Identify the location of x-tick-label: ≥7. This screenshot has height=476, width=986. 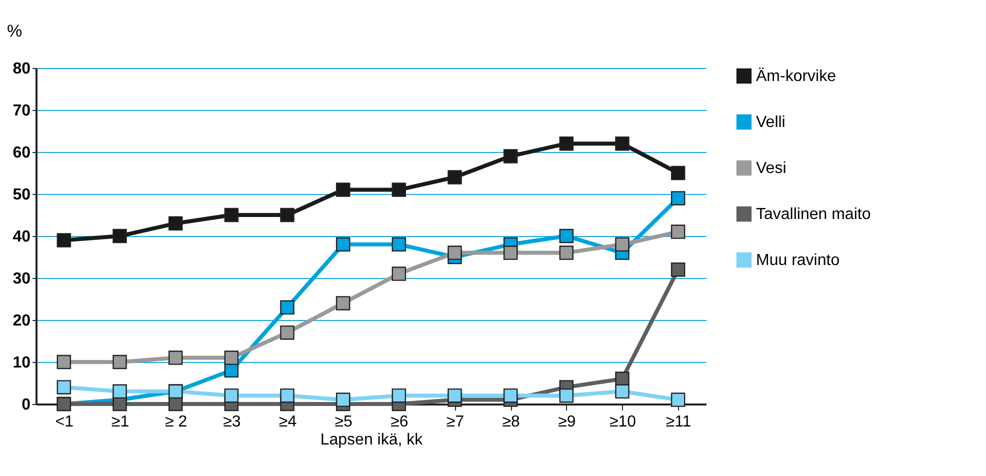
(455, 422).